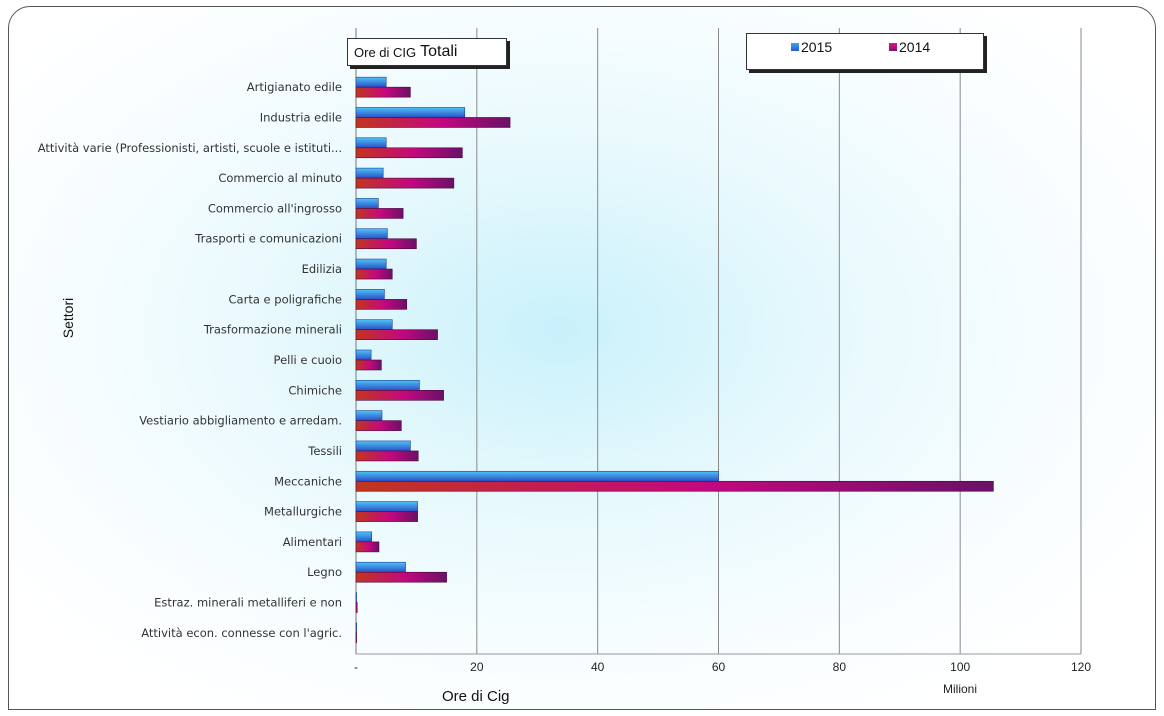 The image size is (1164, 716). What do you see at coordinates (301, 117) in the screenshot?
I see `category-label: Industria edile` at bounding box center [301, 117].